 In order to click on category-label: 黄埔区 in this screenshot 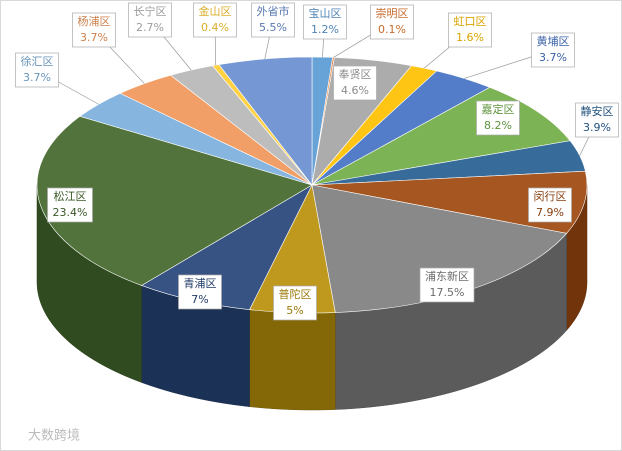, I will do `click(553, 41)`.